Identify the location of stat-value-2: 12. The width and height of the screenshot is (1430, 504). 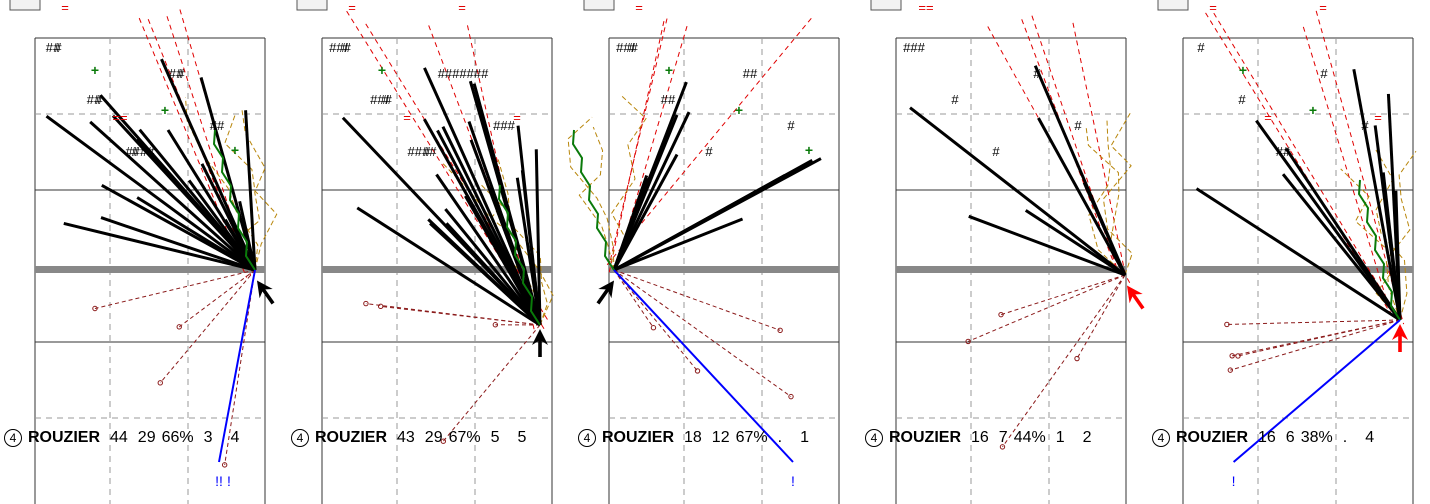
(720, 437).